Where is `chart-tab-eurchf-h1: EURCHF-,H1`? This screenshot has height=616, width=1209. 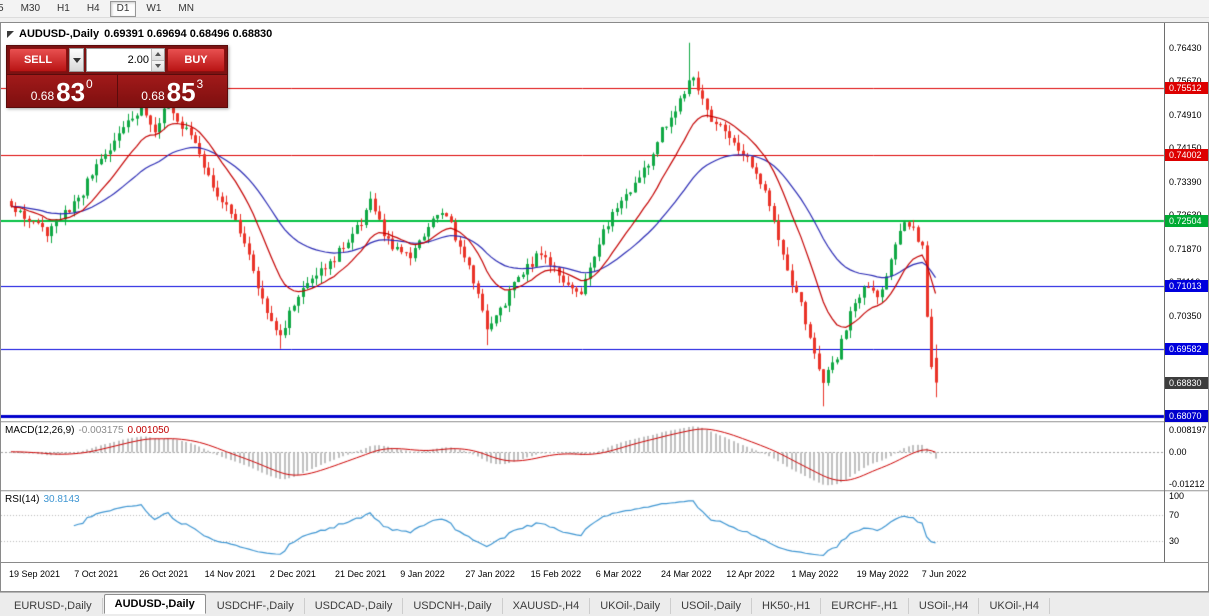 chart-tab-eurchf-h1: EURCHF-,H1 is located at coordinates (865, 606).